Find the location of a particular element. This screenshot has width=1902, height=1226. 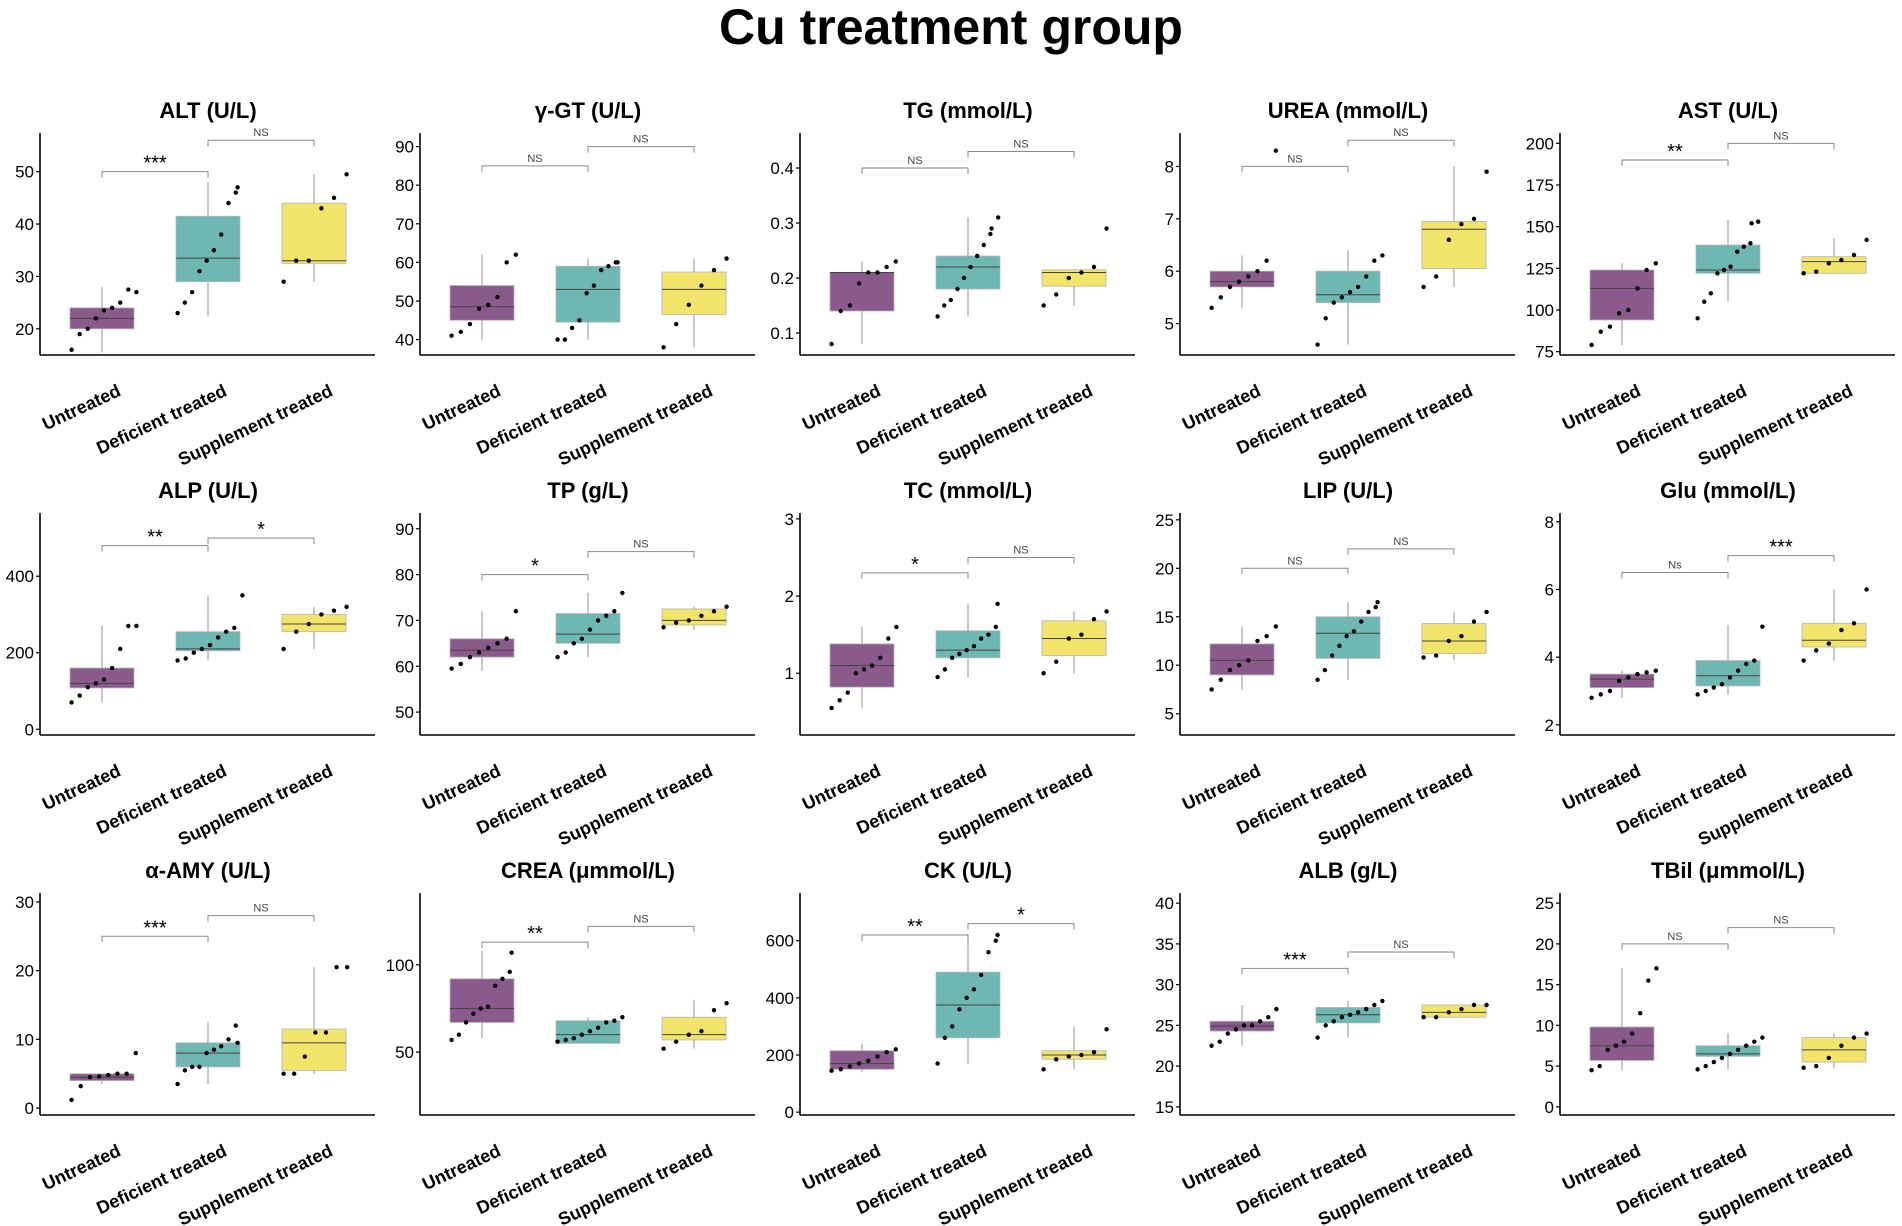

y-tick-label: 175 is located at coordinates (1540, 185).